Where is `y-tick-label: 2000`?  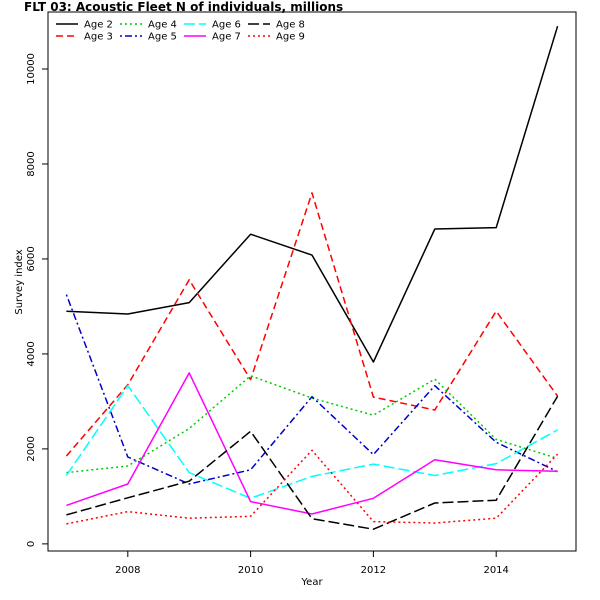 y-tick-label: 2000 is located at coordinates (31, 448).